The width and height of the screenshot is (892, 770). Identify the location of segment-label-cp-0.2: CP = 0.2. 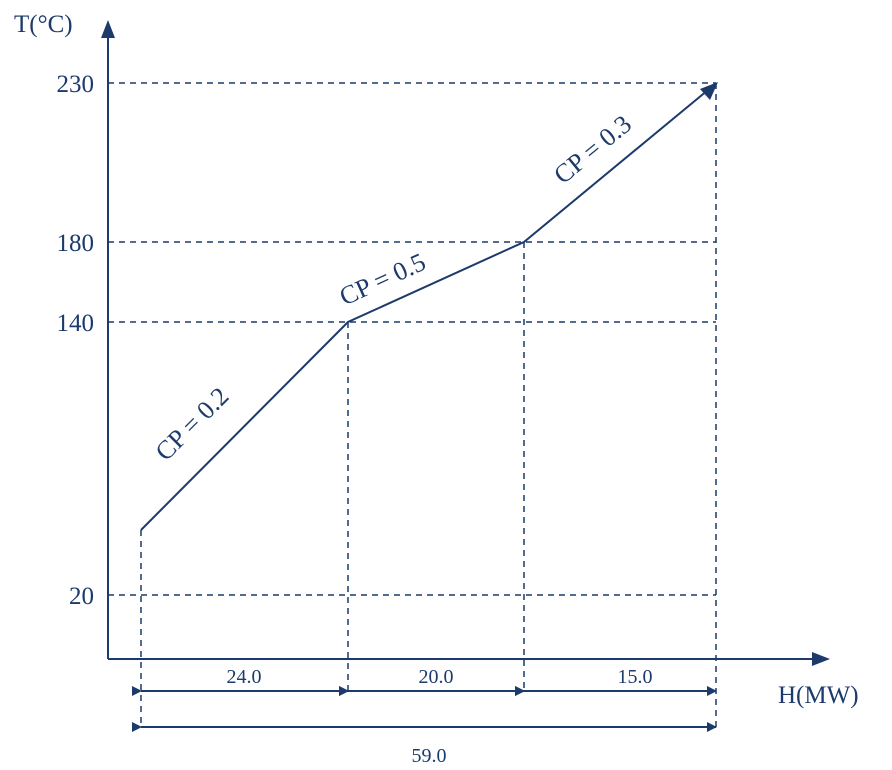
(192, 424).